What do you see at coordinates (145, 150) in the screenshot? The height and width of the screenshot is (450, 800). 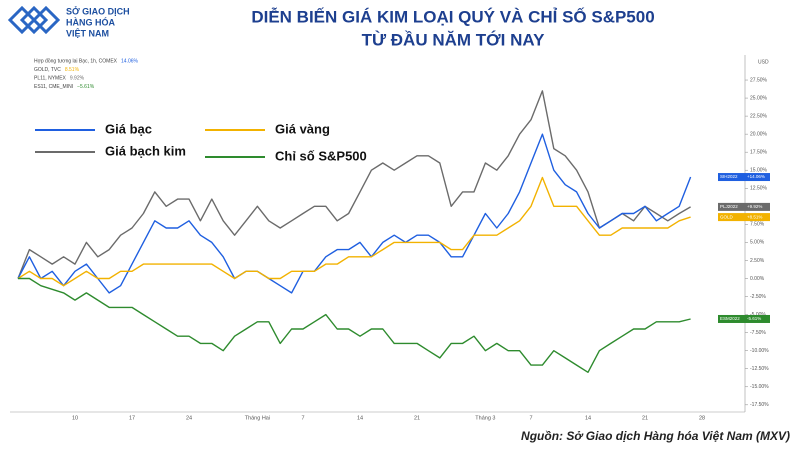 I see `legend-label: Giá bạch kim` at bounding box center [145, 150].